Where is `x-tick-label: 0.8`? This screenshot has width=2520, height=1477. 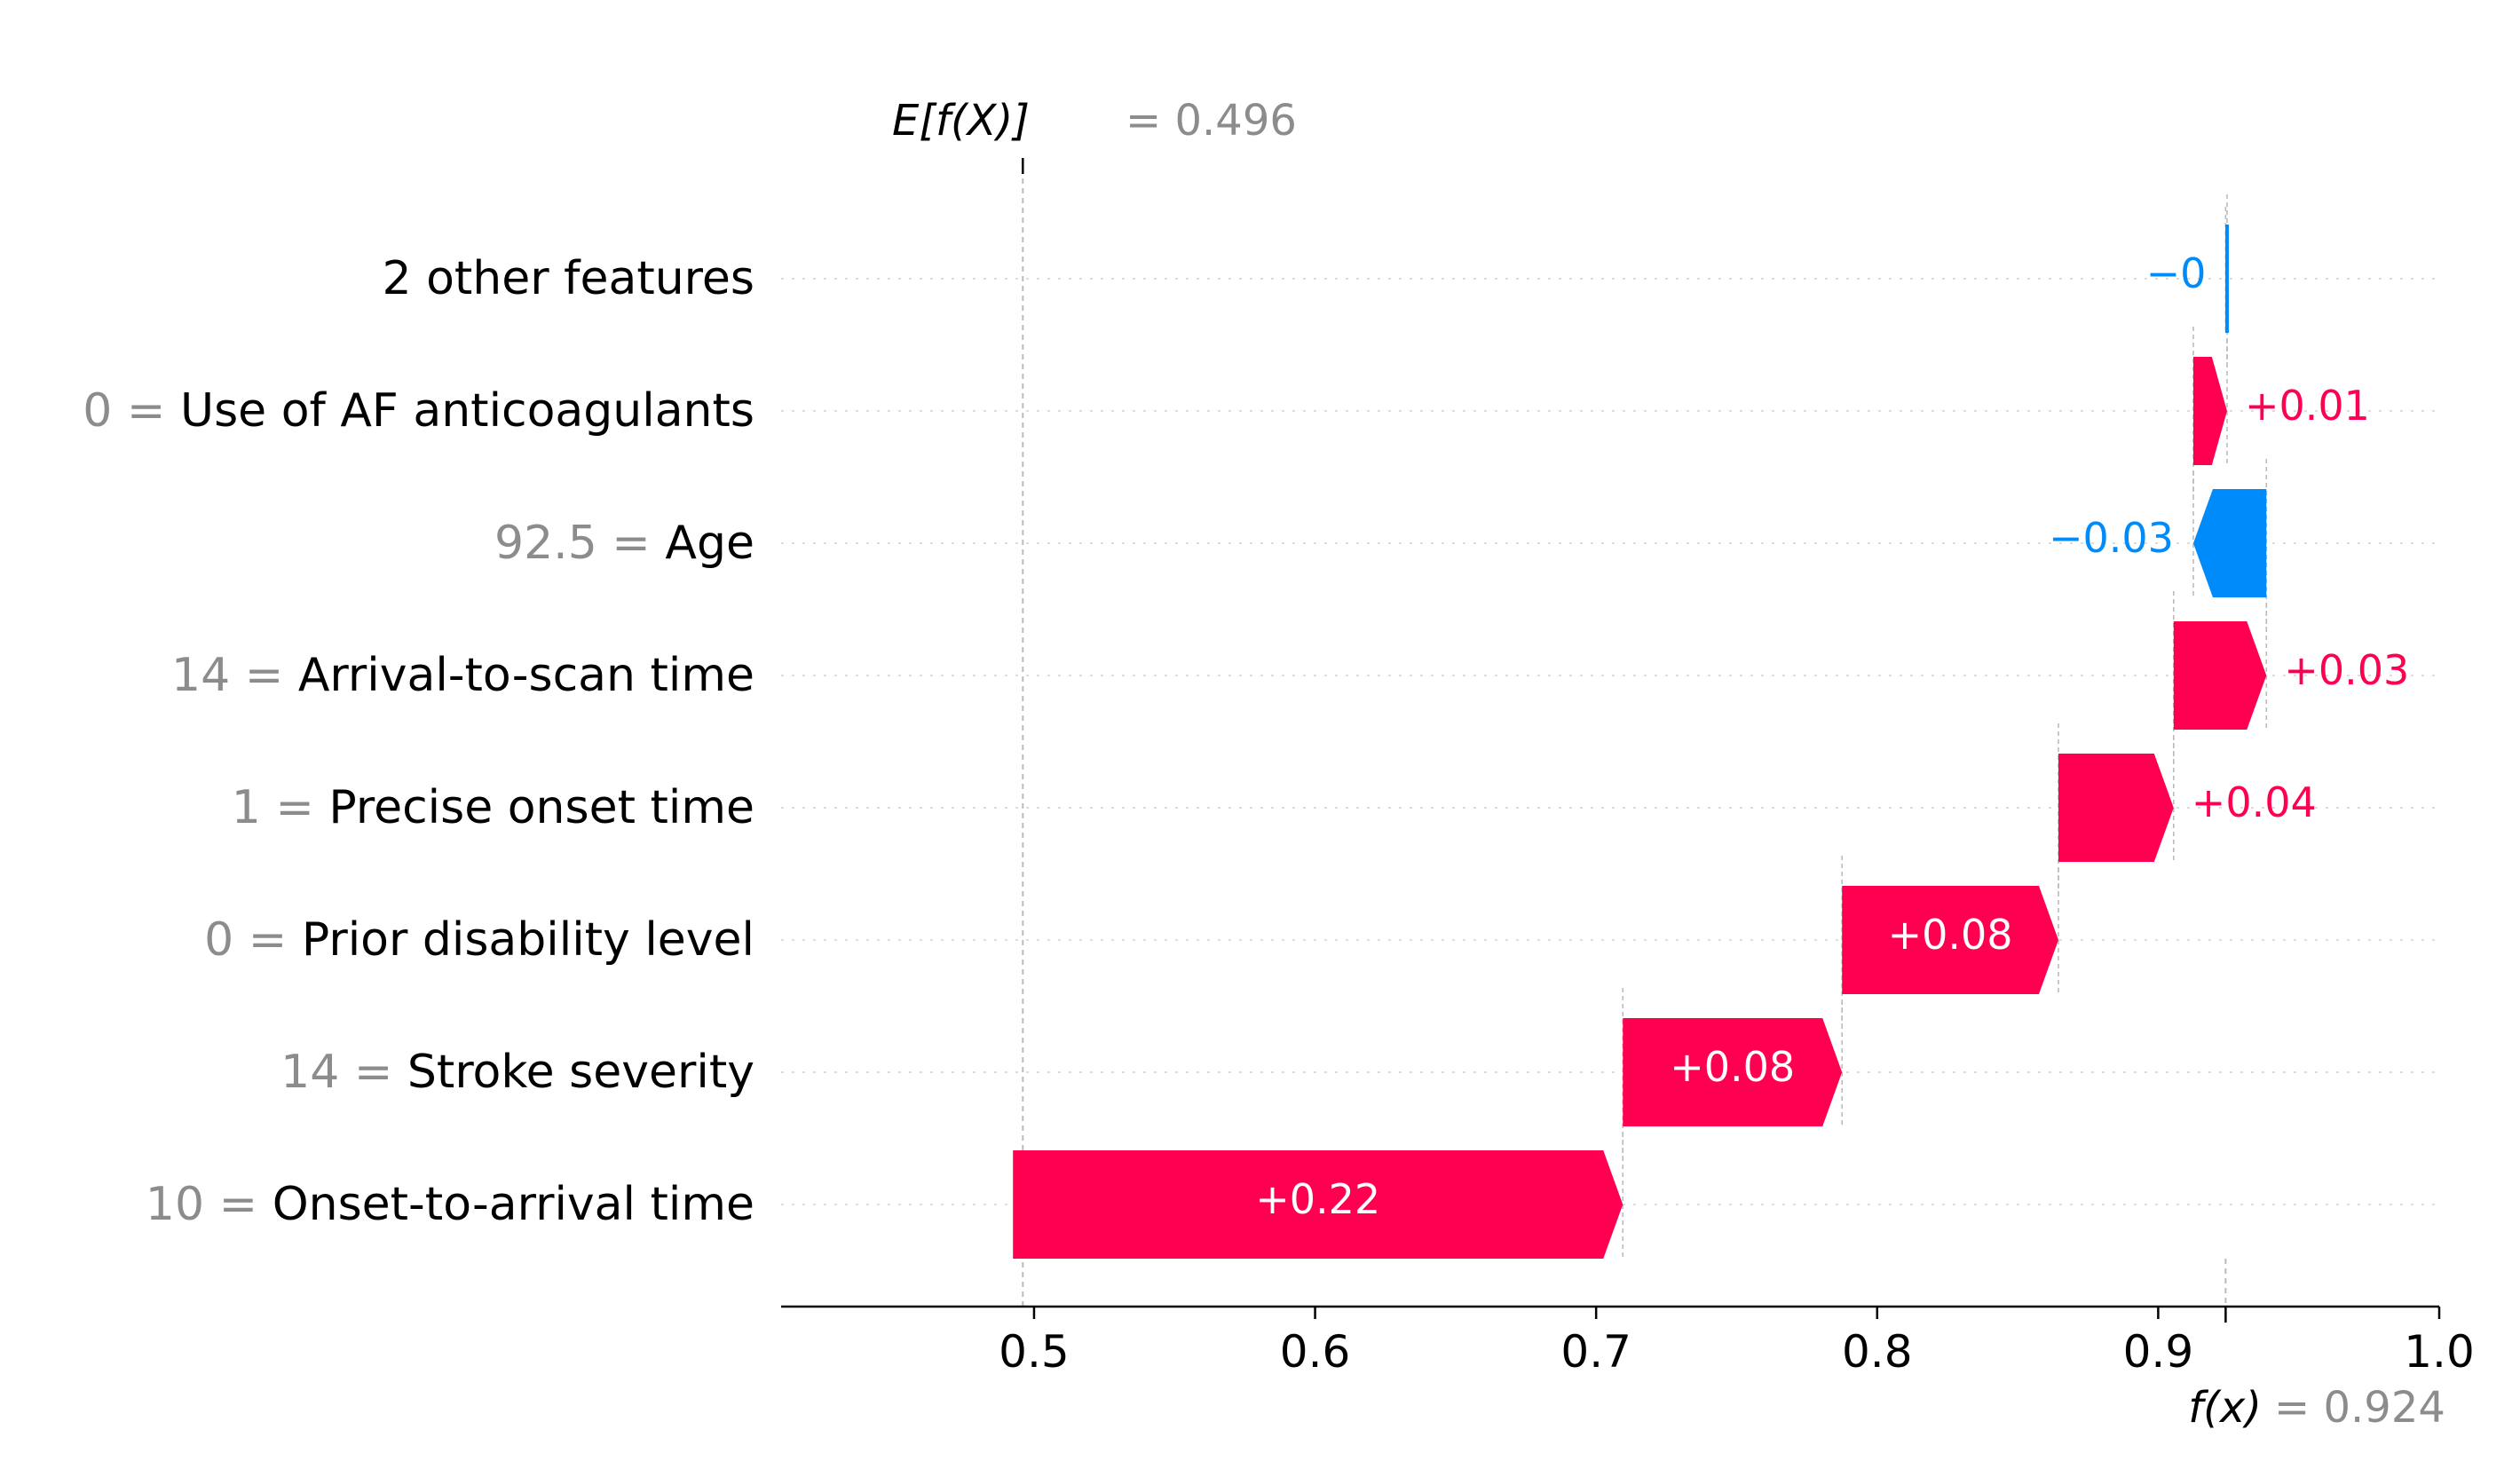
x-tick-label: 0.8 is located at coordinates (1877, 1352).